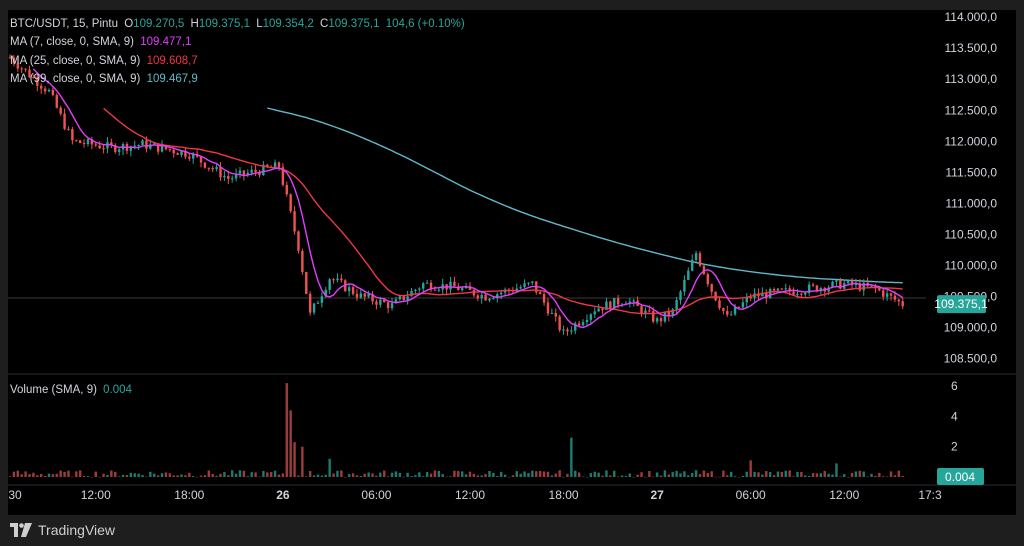 The height and width of the screenshot is (546, 1024). What do you see at coordinates (971, 17) in the screenshot?
I see `price-tick-label: 114.000,0` at bounding box center [971, 17].